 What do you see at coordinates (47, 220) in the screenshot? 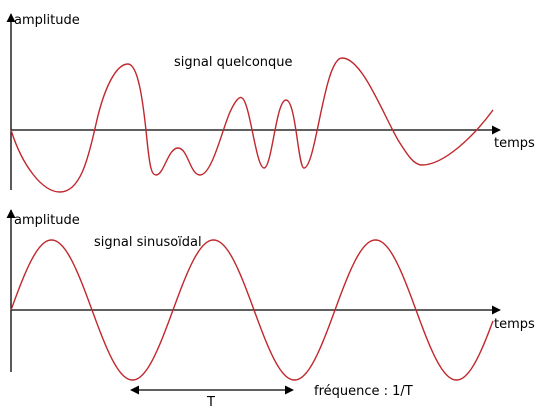
I see `bottom-y-axis-label: amplitude` at bounding box center [47, 220].